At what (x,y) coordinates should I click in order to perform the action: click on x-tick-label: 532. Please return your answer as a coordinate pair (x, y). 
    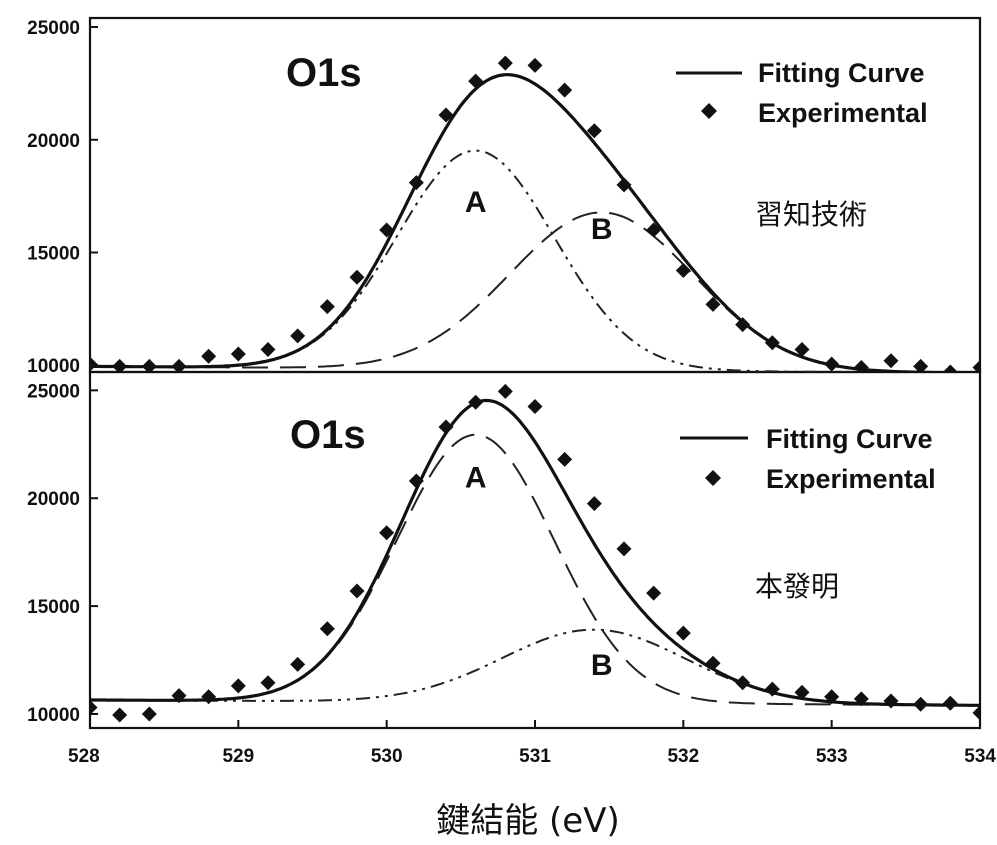
    Looking at the image, I should click on (683, 756).